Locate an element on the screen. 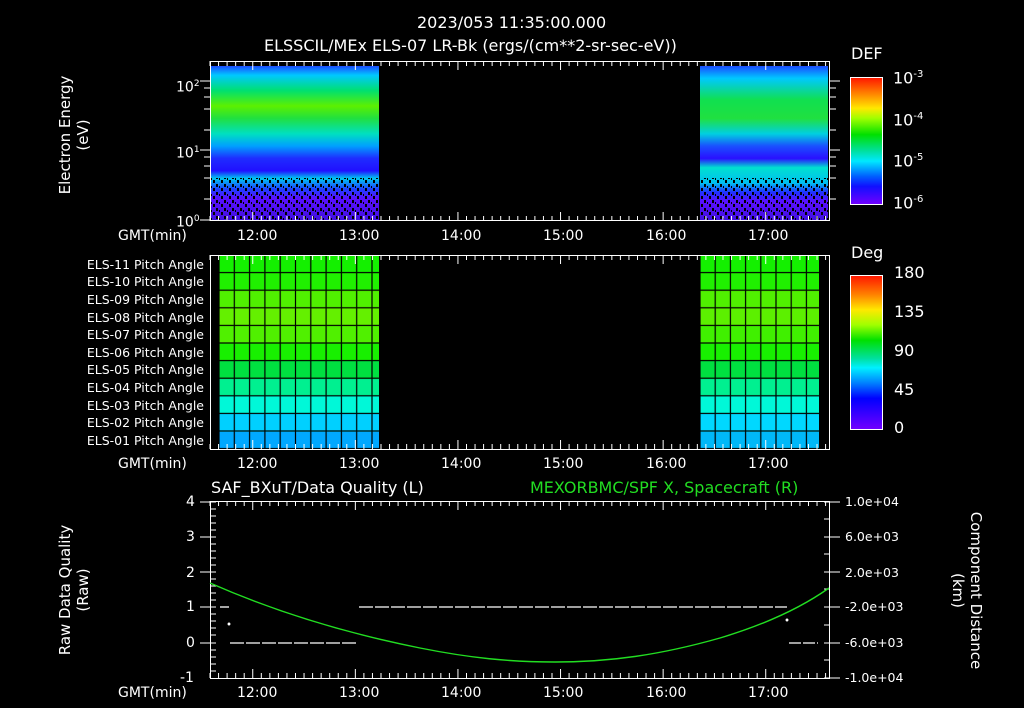 The height and width of the screenshot is (708, 1024). def-colorbar-tick: 10⁻⁴ is located at coordinates (908, 120).